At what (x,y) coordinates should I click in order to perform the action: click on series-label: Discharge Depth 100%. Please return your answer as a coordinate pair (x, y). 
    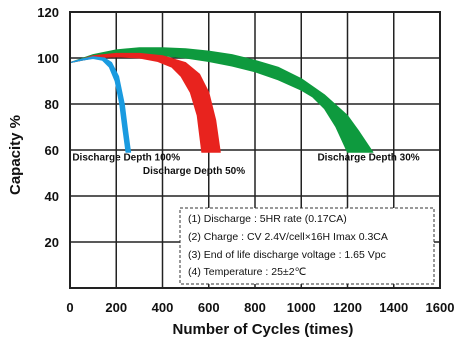
    Looking at the image, I should click on (126, 157).